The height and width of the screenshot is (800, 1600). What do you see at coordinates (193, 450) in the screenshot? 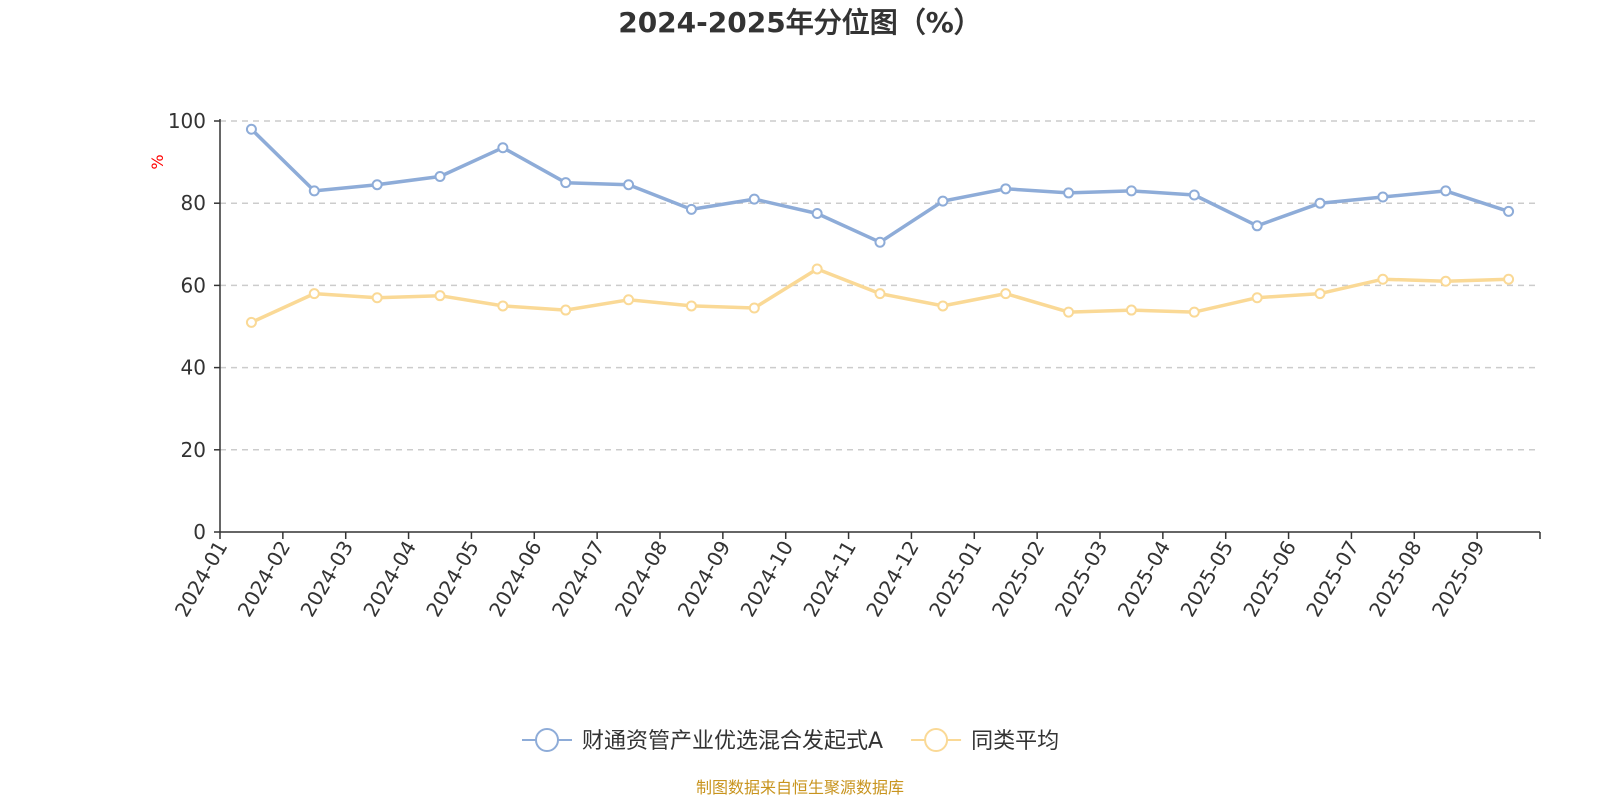
I see `y-tick-label: 20` at bounding box center [193, 450].